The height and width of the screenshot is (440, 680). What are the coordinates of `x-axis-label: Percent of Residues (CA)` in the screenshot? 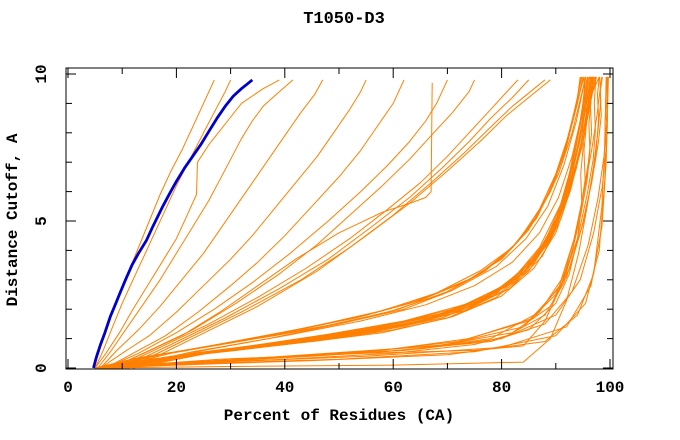 It's located at (339, 416).